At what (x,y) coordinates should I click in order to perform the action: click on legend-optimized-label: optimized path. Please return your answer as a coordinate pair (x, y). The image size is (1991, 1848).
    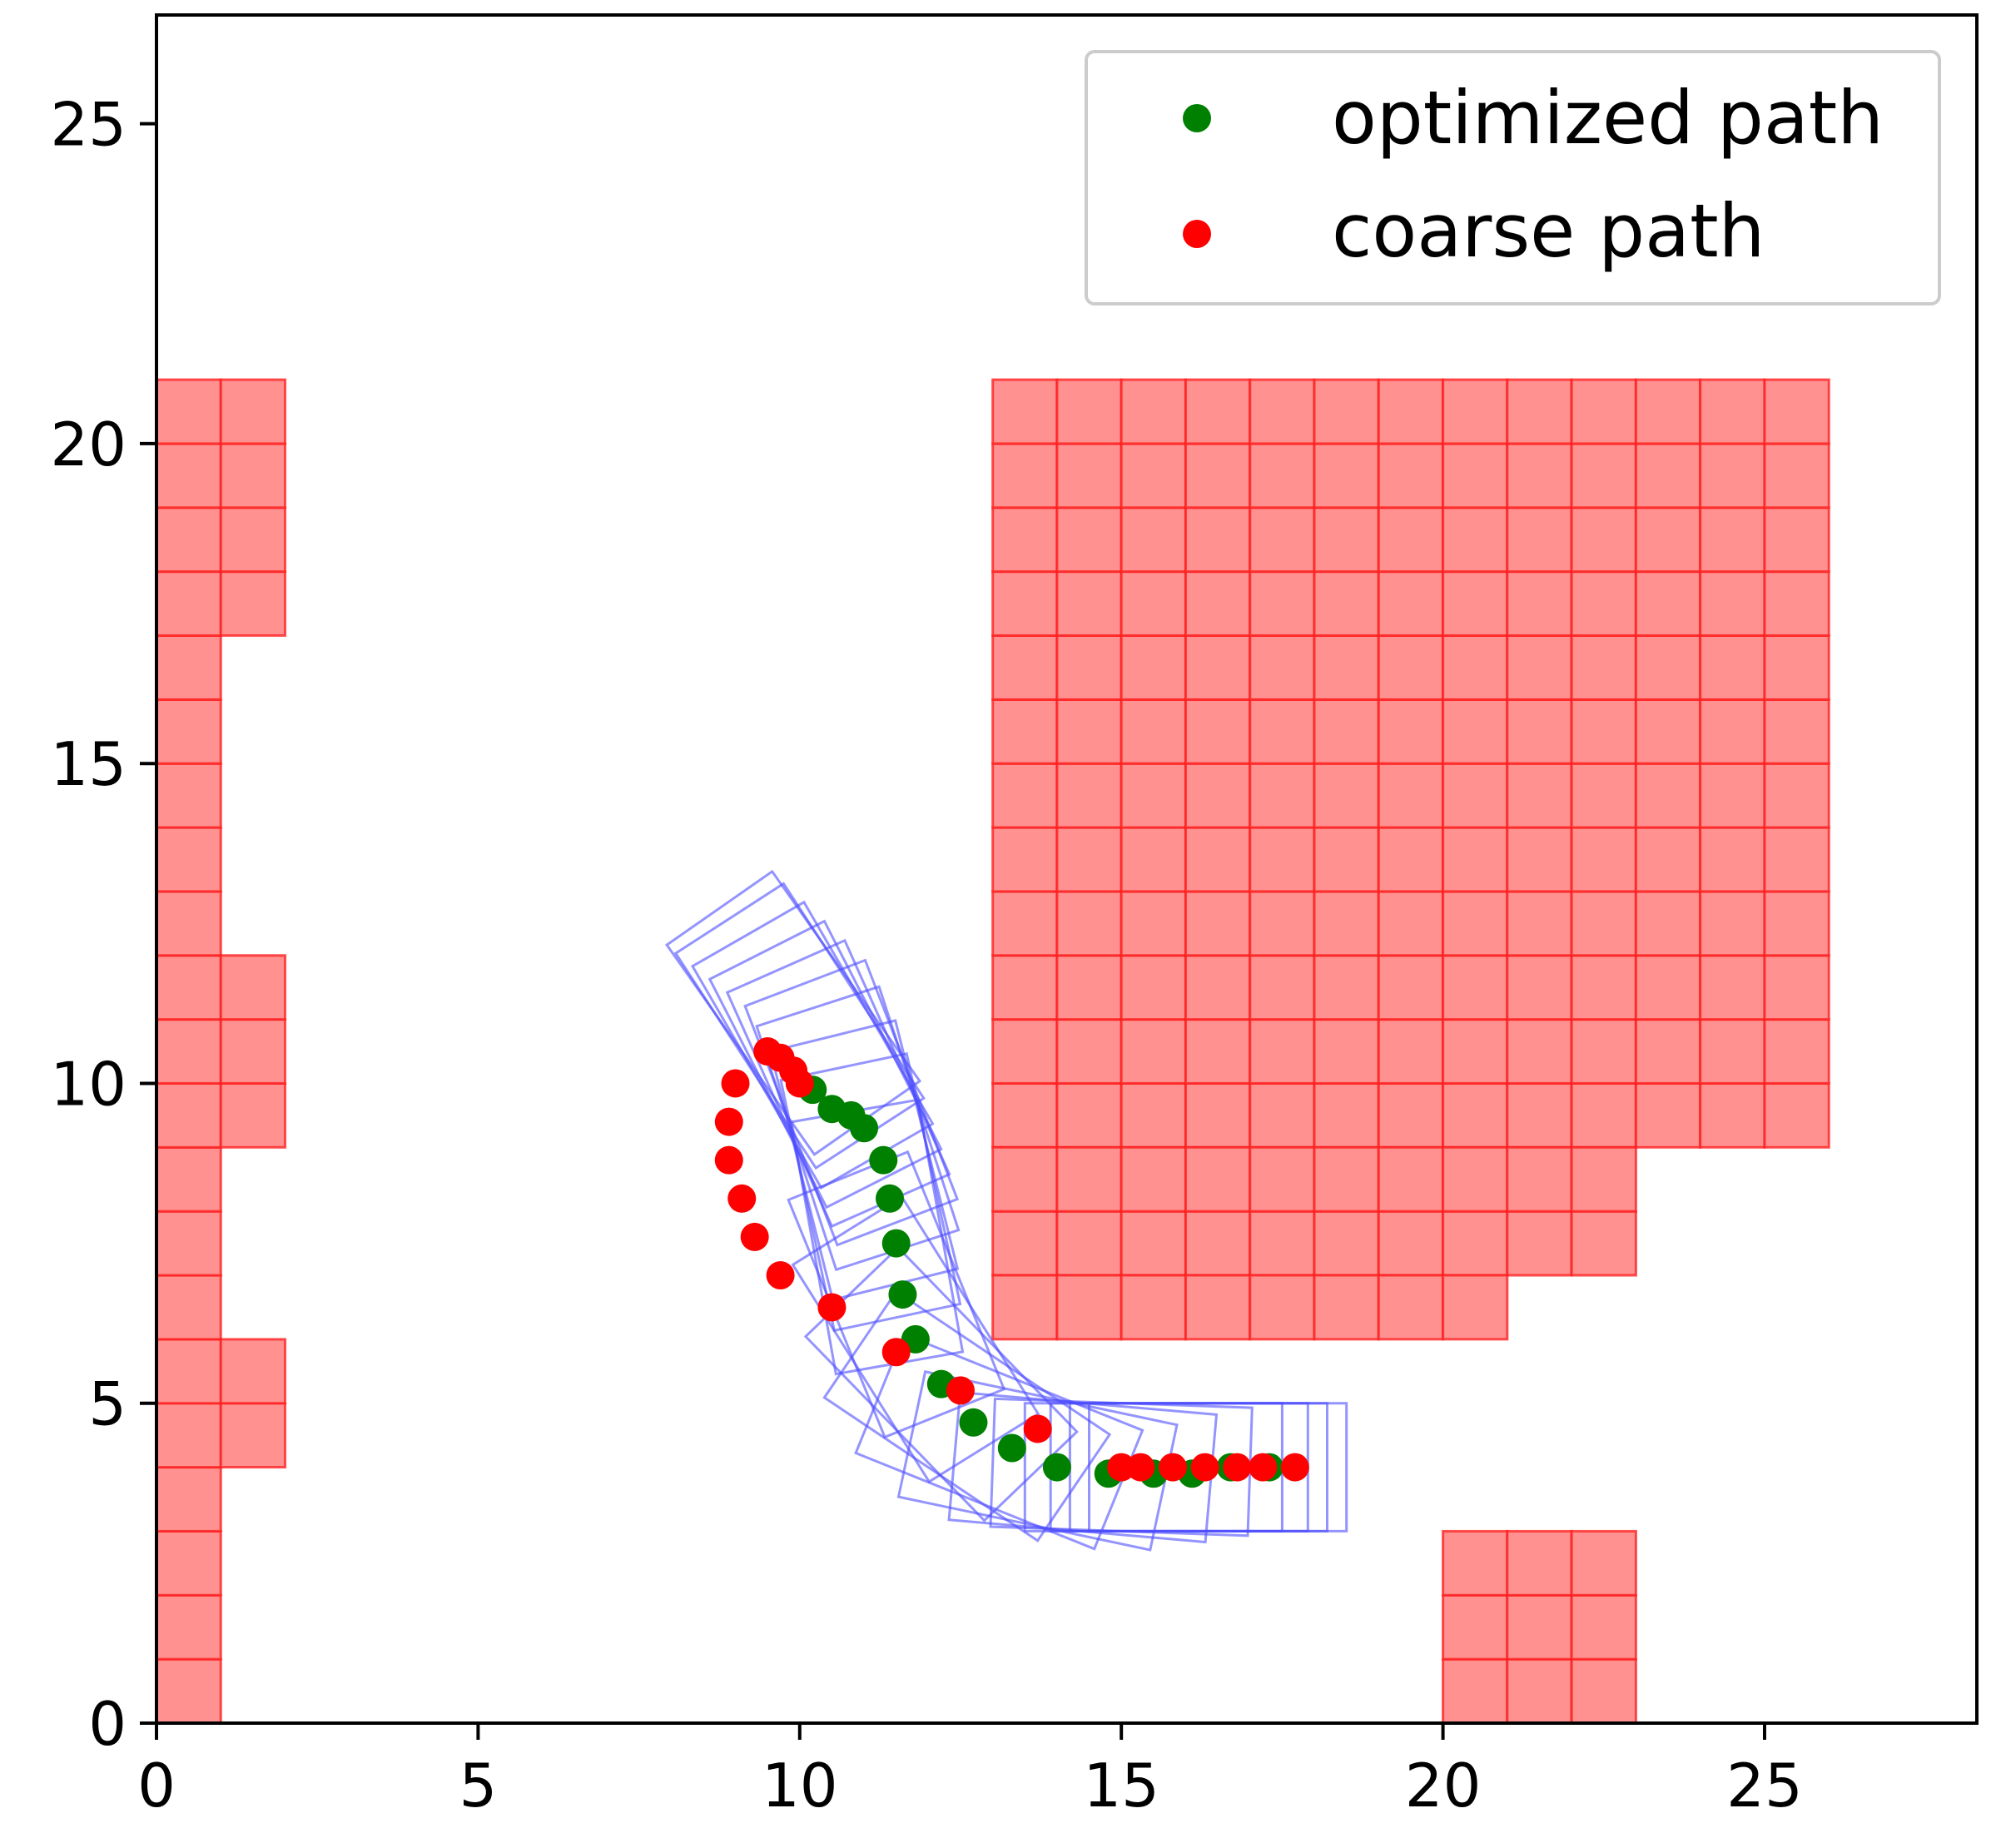
    Looking at the image, I should click on (1608, 118).